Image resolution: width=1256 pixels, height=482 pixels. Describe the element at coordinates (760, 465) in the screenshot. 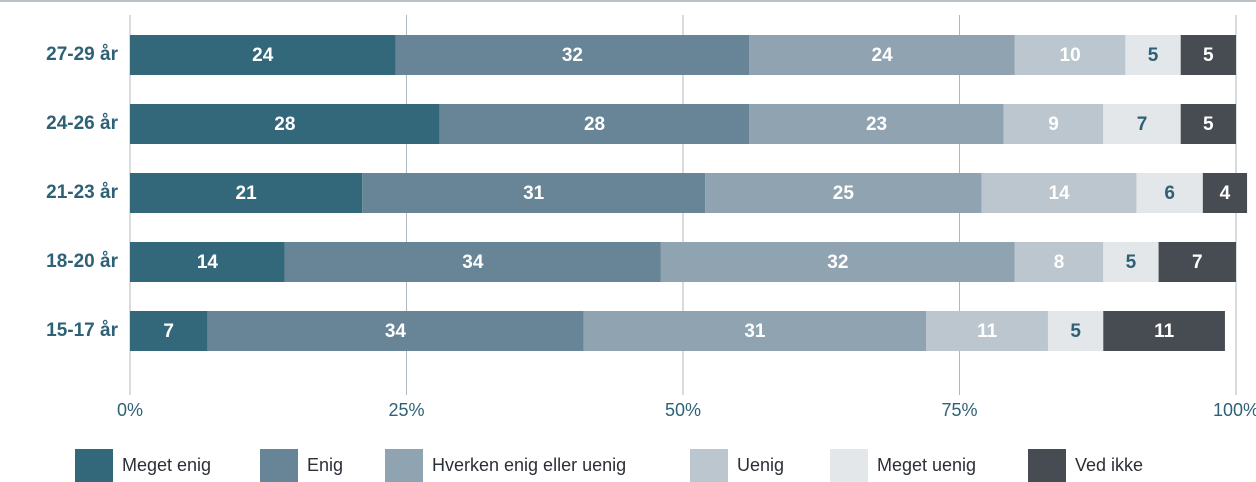

I see `legend-label: Uenig` at that location.